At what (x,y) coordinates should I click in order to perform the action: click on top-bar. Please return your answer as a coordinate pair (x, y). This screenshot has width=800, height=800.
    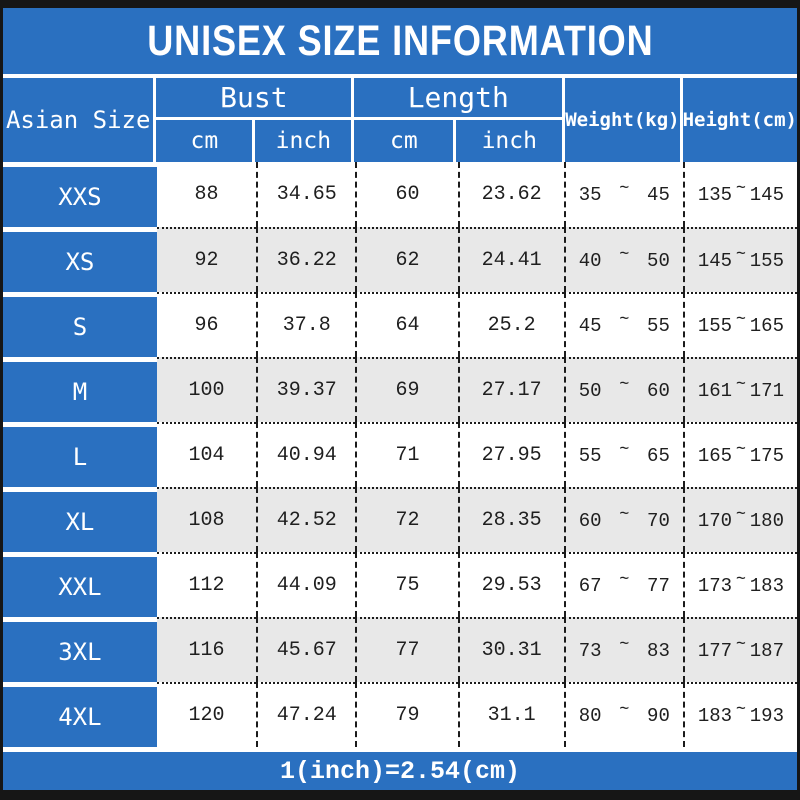
    Looking at the image, I should click on (400, 4).